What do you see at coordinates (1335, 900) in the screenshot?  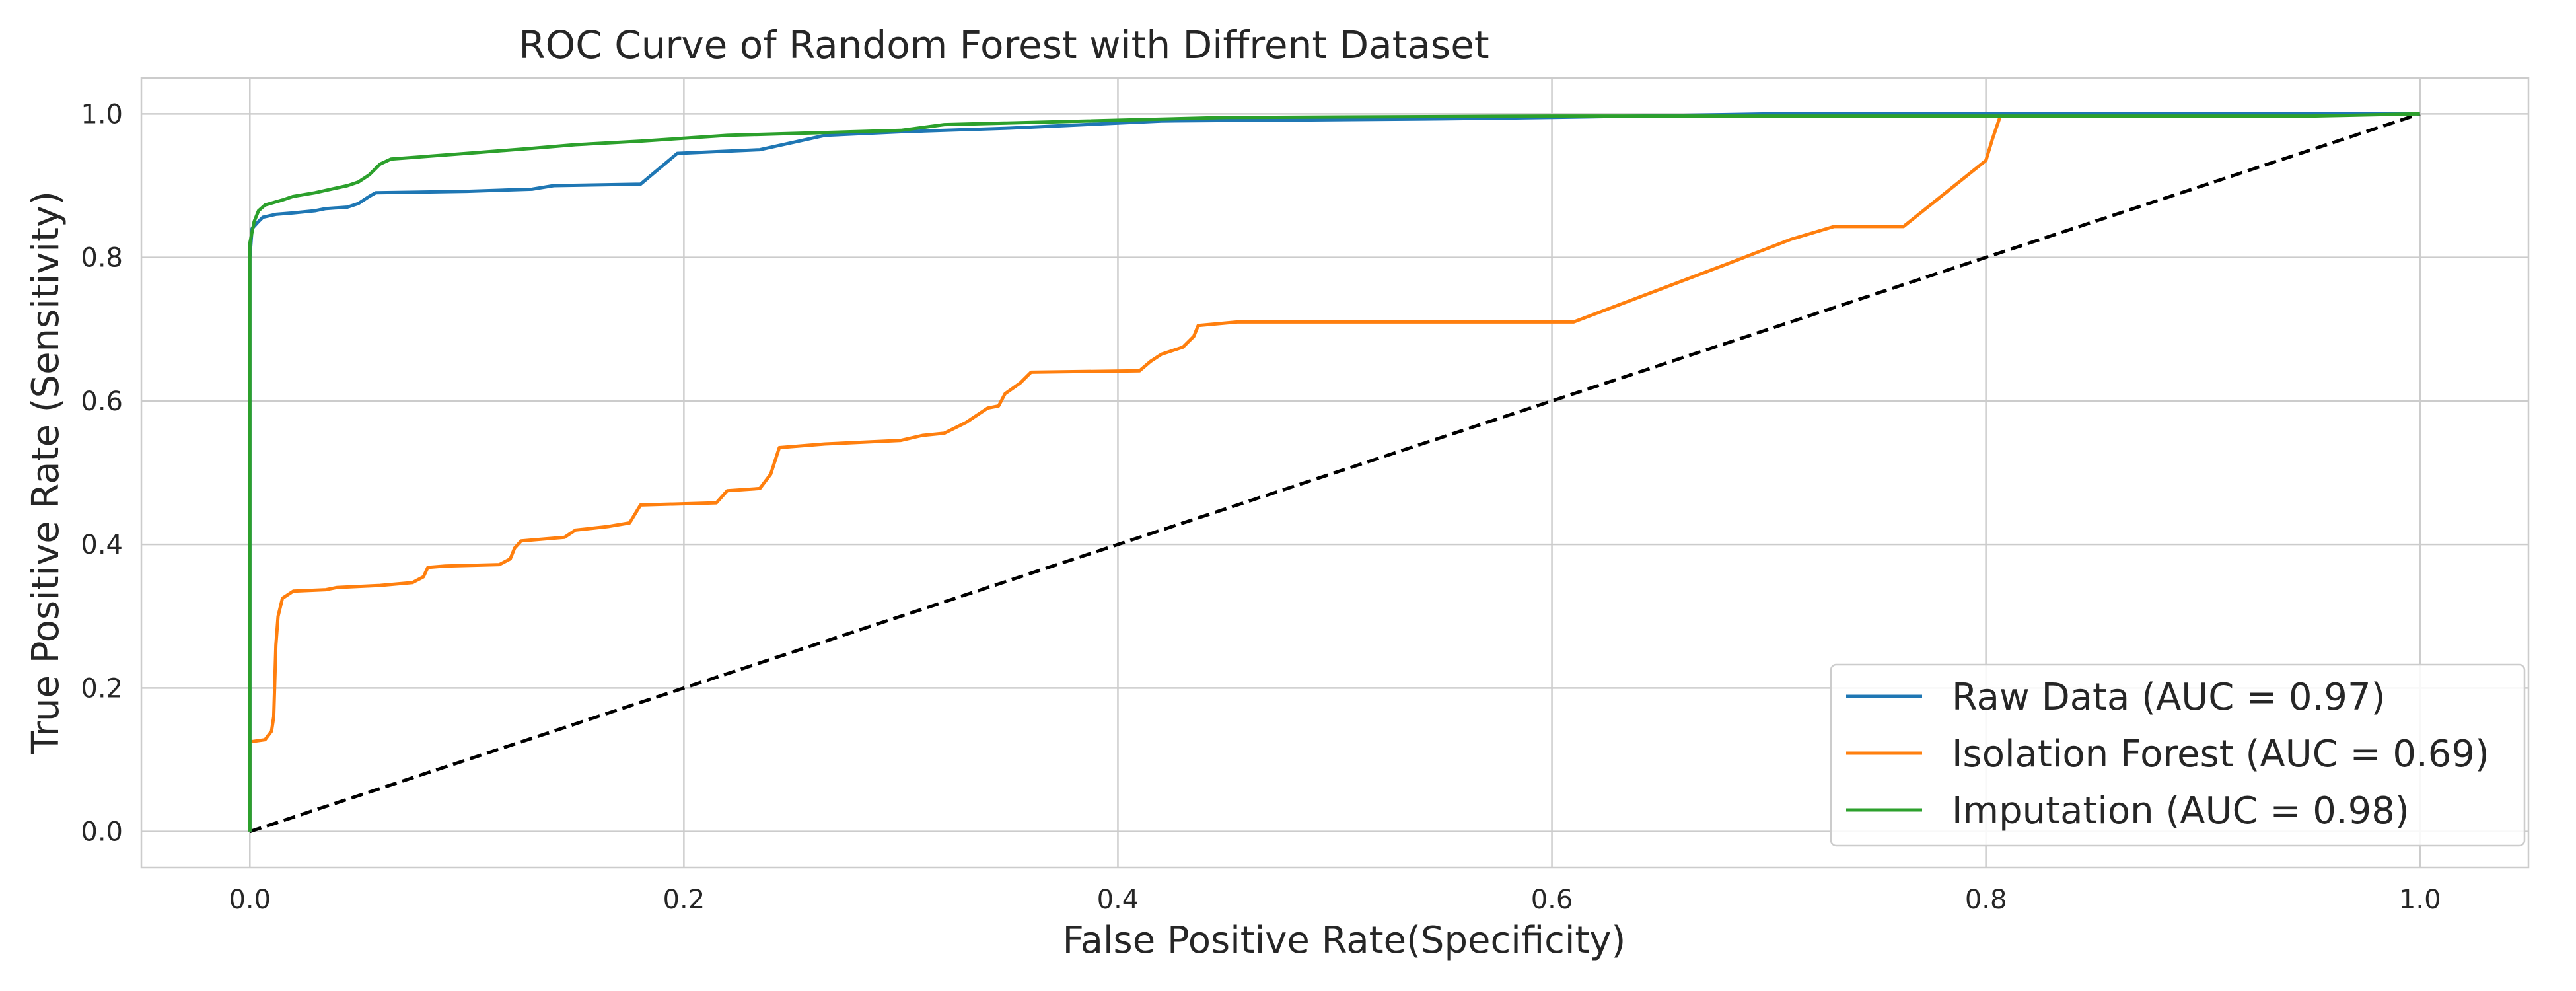 I see `x-axis-ticks: 0.0 0.2 0.4 0.6 0.8 1.0` at bounding box center [1335, 900].